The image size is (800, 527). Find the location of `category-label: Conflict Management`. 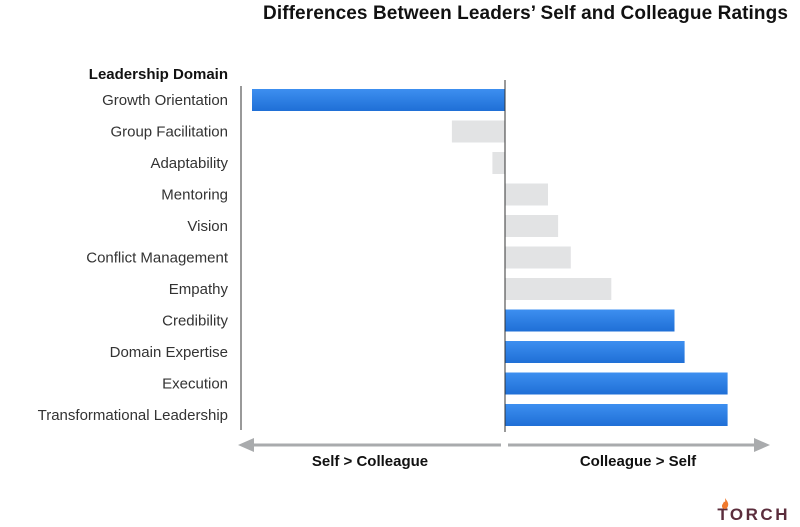

category-label: Conflict Management is located at coordinates (157, 258).